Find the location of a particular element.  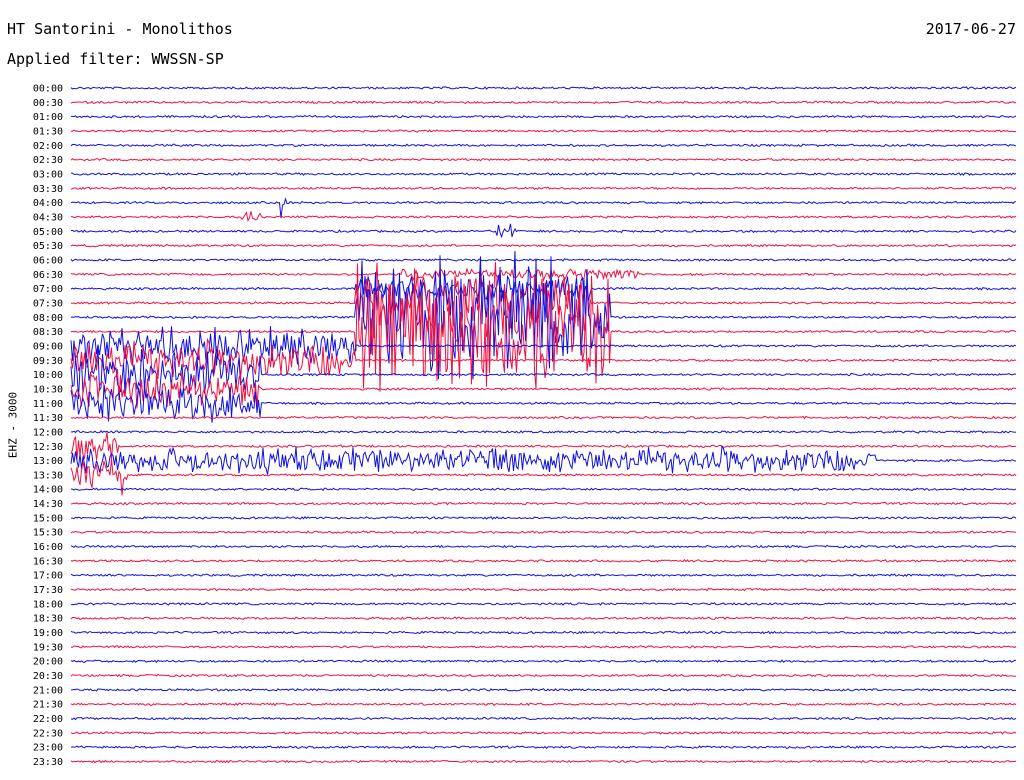

tick-label: 06:00 is located at coordinates (48, 261).